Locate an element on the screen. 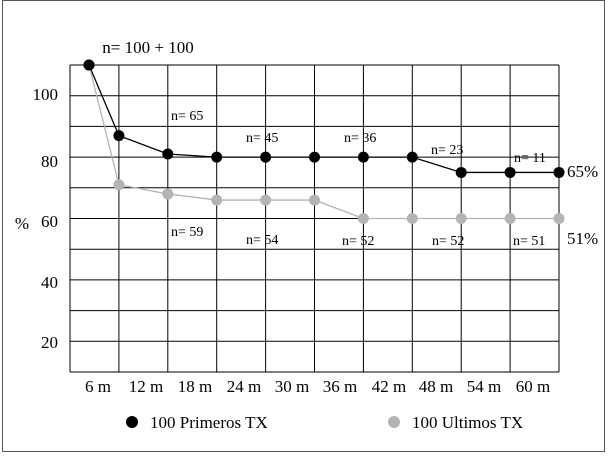  n-label: n= 45 is located at coordinates (262, 138).